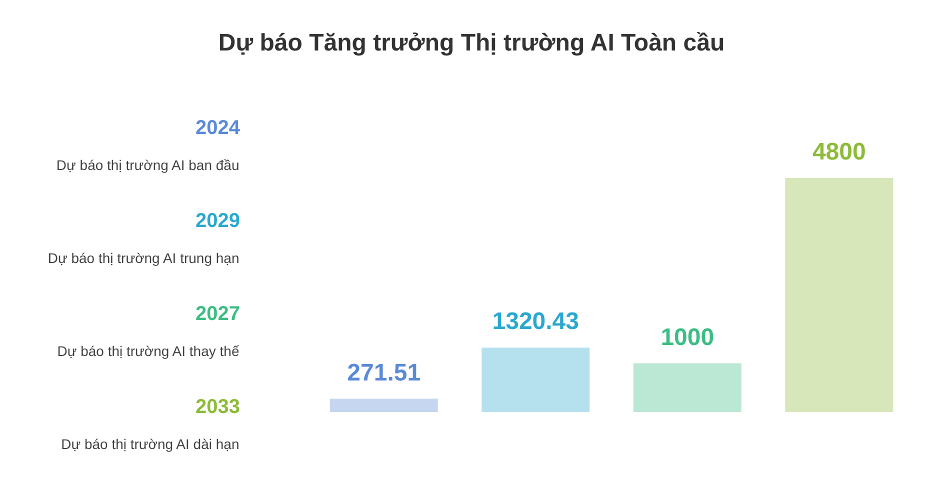 The width and height of the screenshot is (943, 480). I want to click on chart-title: Dự báo Tăng trưởng Thị trường AI Toàn cầu, so click(471, 43).